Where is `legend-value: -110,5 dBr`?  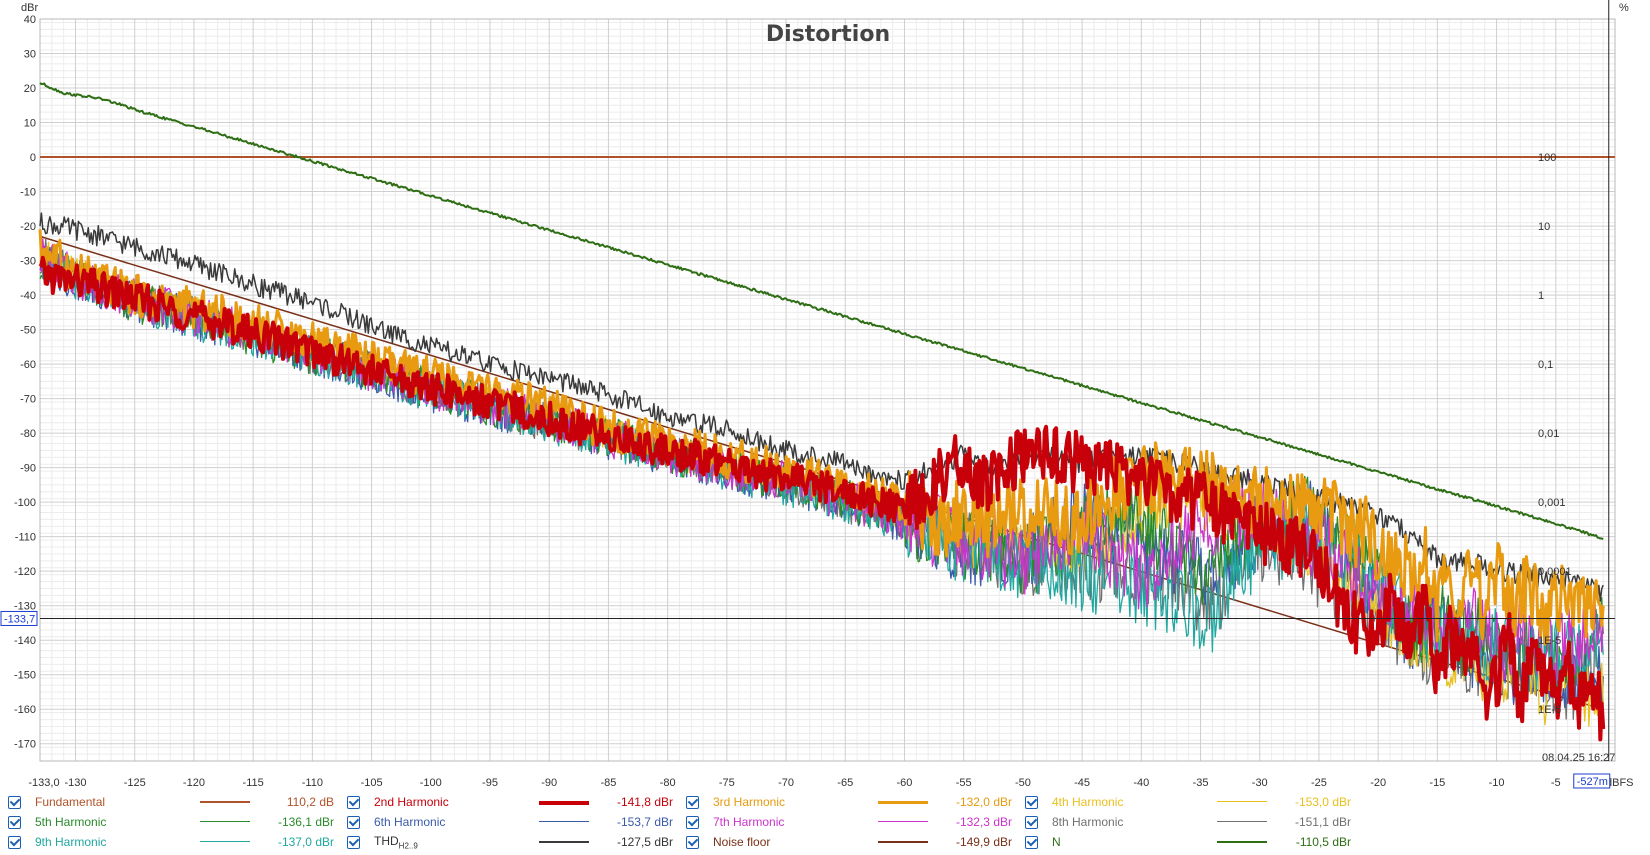 legend-value: -110,5 dBr is located at coordinates (1323, 842).